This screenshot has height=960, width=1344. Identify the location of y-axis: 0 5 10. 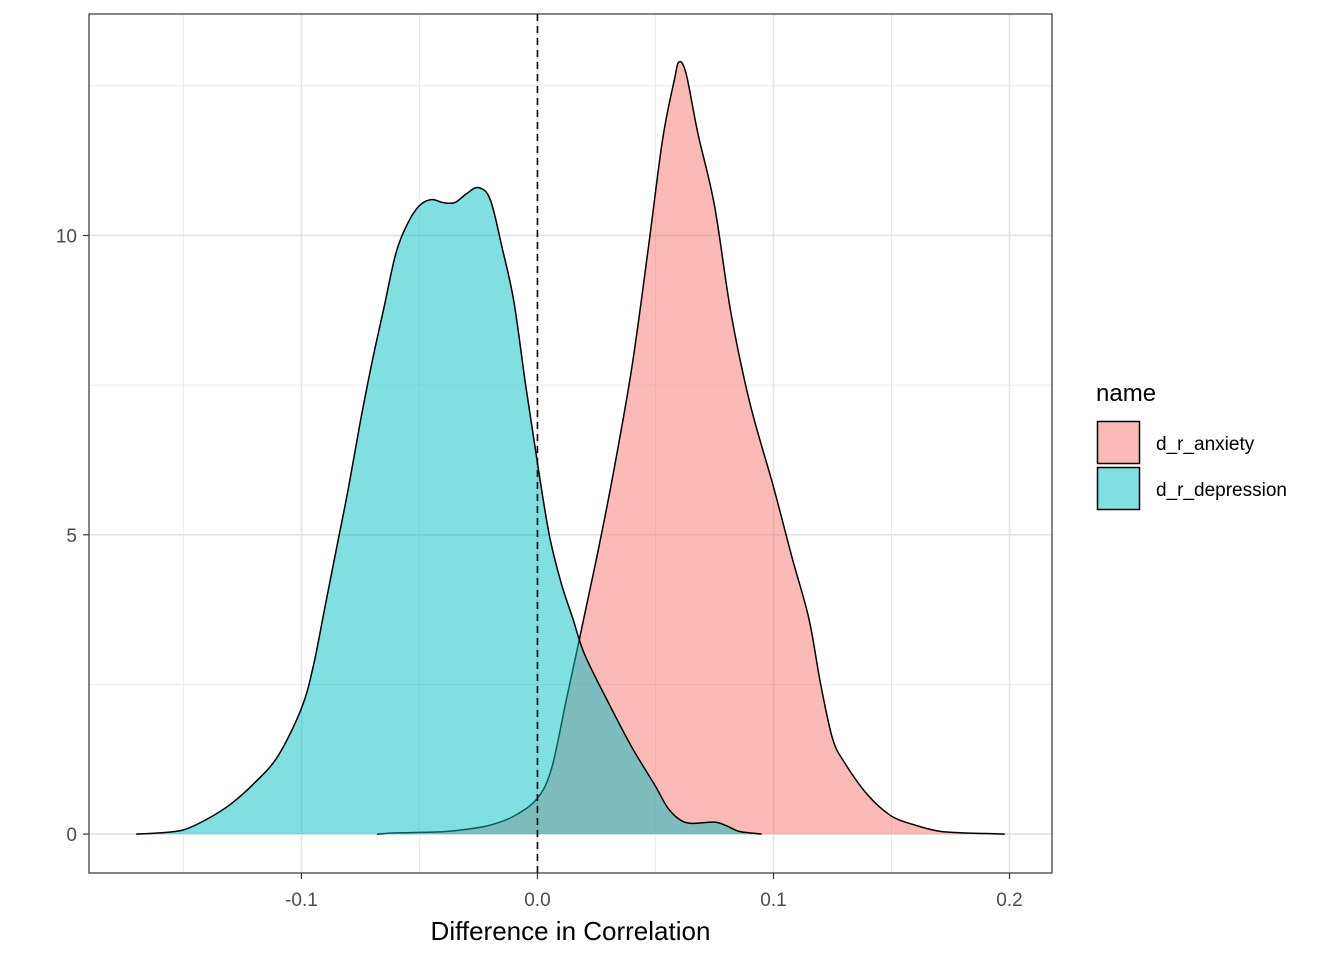
(72, 536).